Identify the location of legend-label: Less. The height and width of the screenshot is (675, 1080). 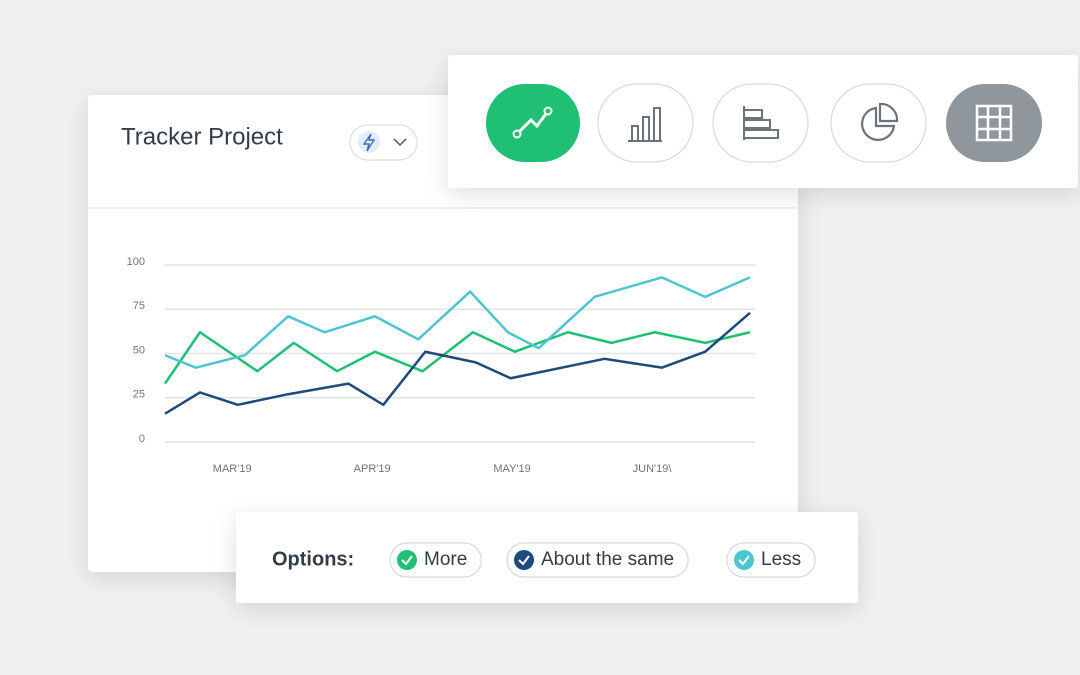
(781, 559).